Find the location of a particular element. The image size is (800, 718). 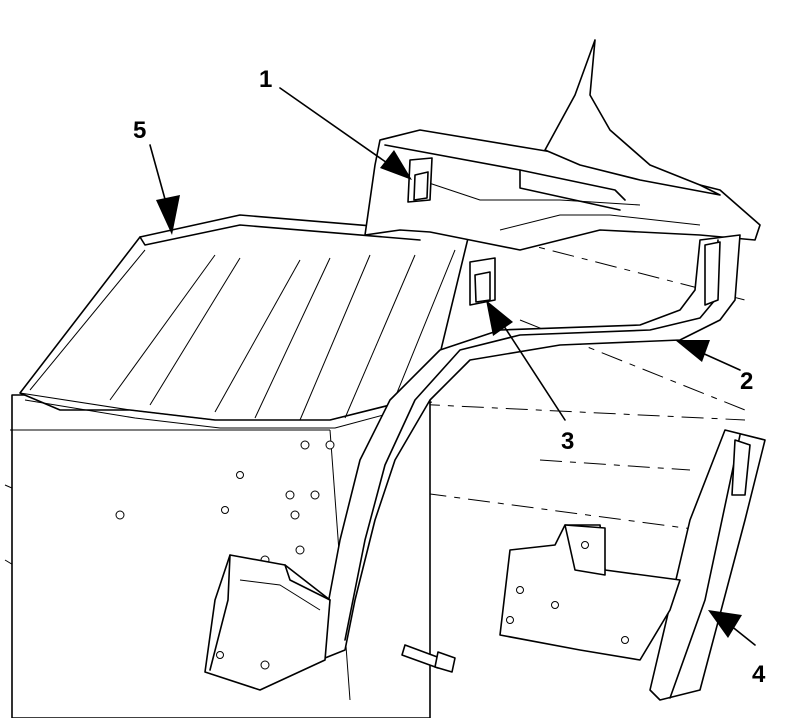

callout-2-arrowhead is located at coordinates (692, 351).